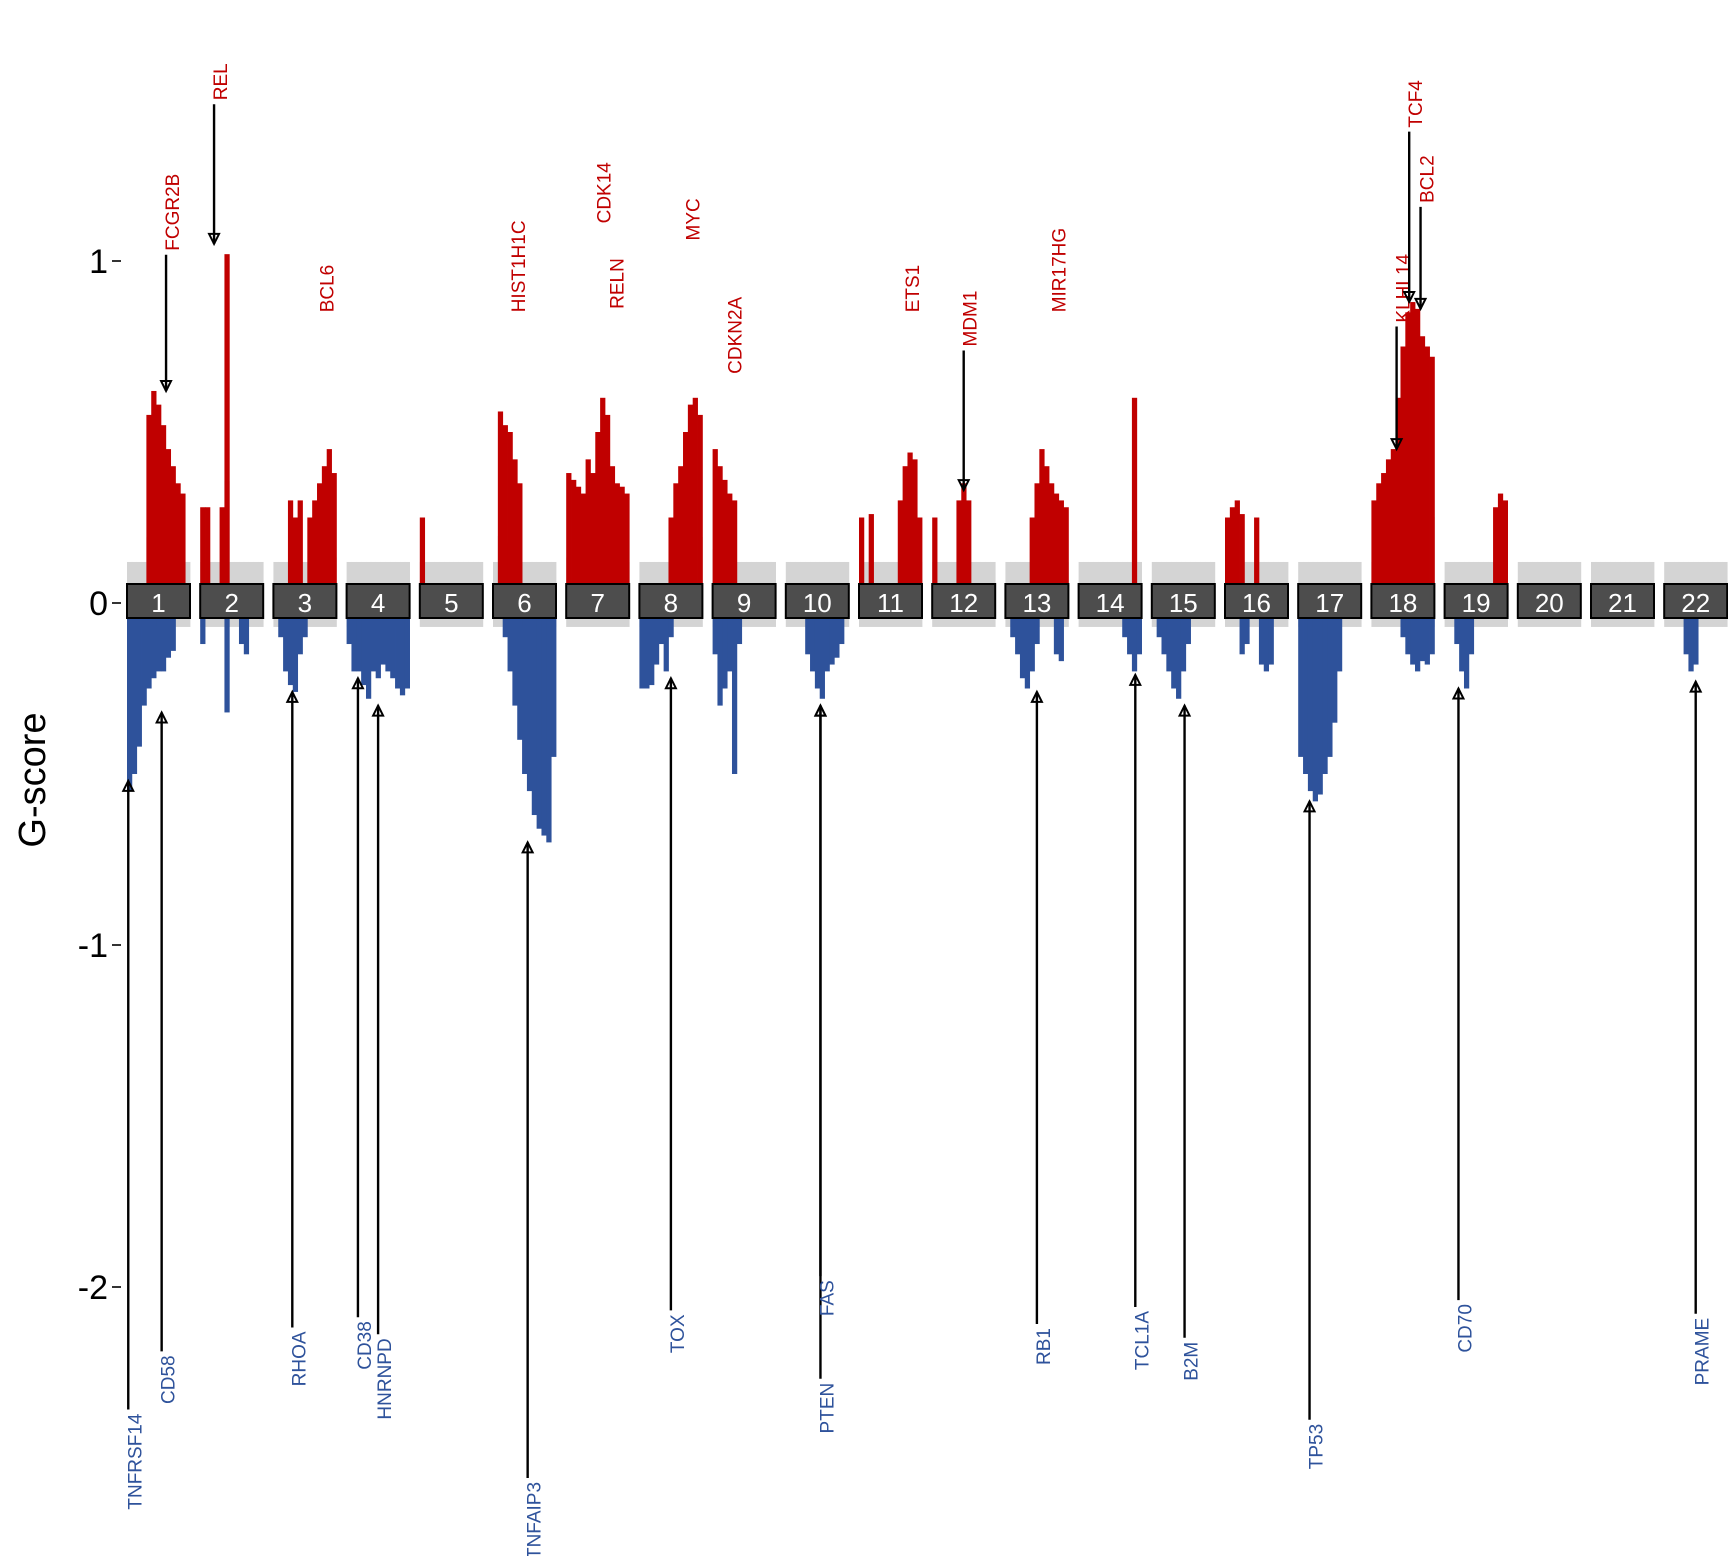  I want to click on y-tick-label: 0, so click(98, 604).